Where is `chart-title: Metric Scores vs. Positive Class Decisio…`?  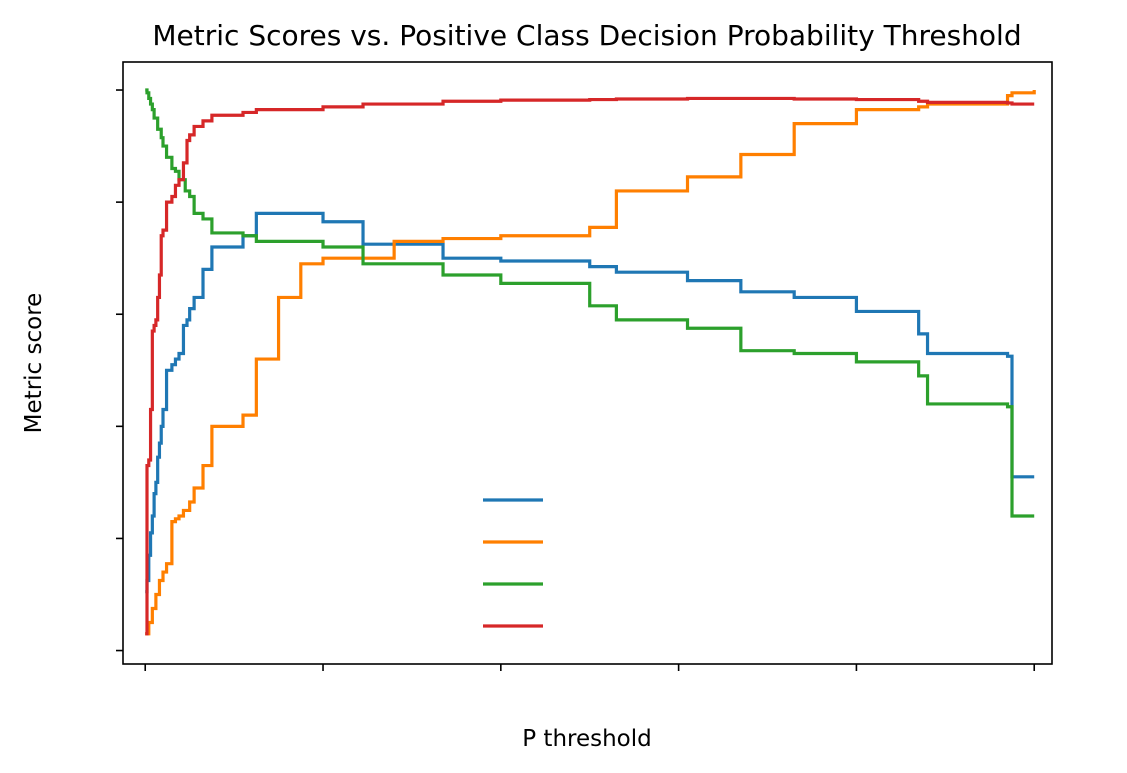
chart-title: Metric Scores vs. Positive Class Decisio… is located at coordinates (586, 35).